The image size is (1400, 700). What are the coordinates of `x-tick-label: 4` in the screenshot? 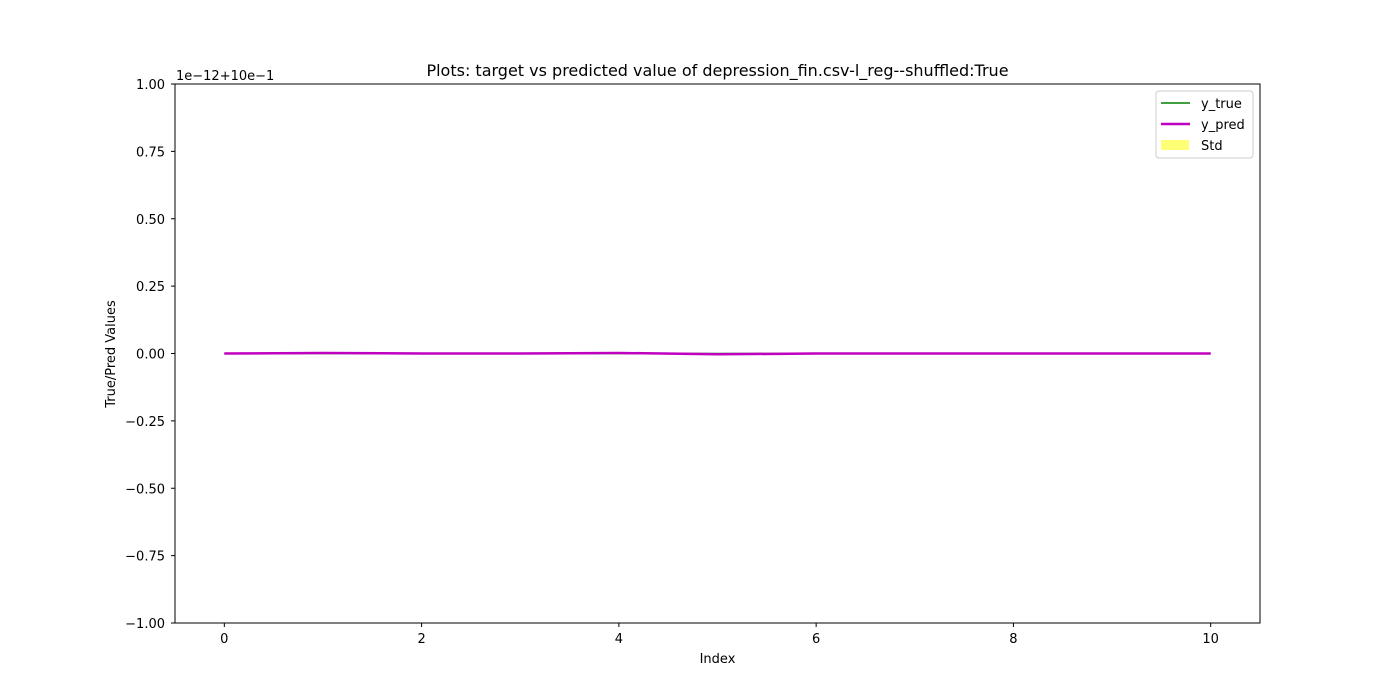 It's located at (619, 639).